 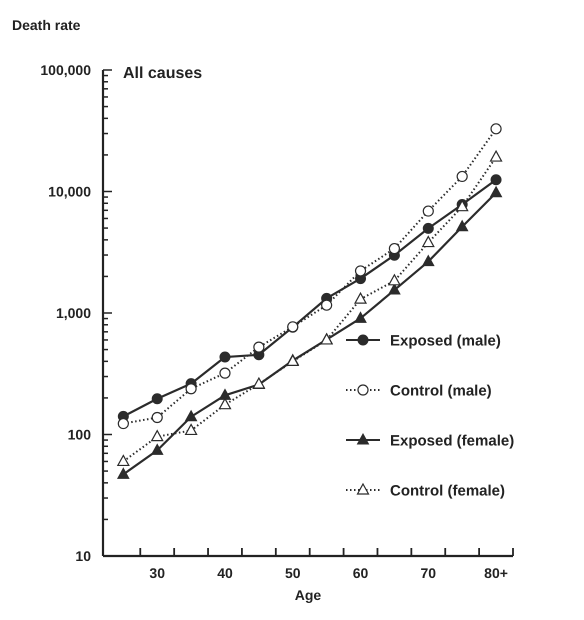 What do you see at coordinates (74, 312) in the screenshot?
I see `y-tick-label: 1,000` at bounding box center [74, 312].